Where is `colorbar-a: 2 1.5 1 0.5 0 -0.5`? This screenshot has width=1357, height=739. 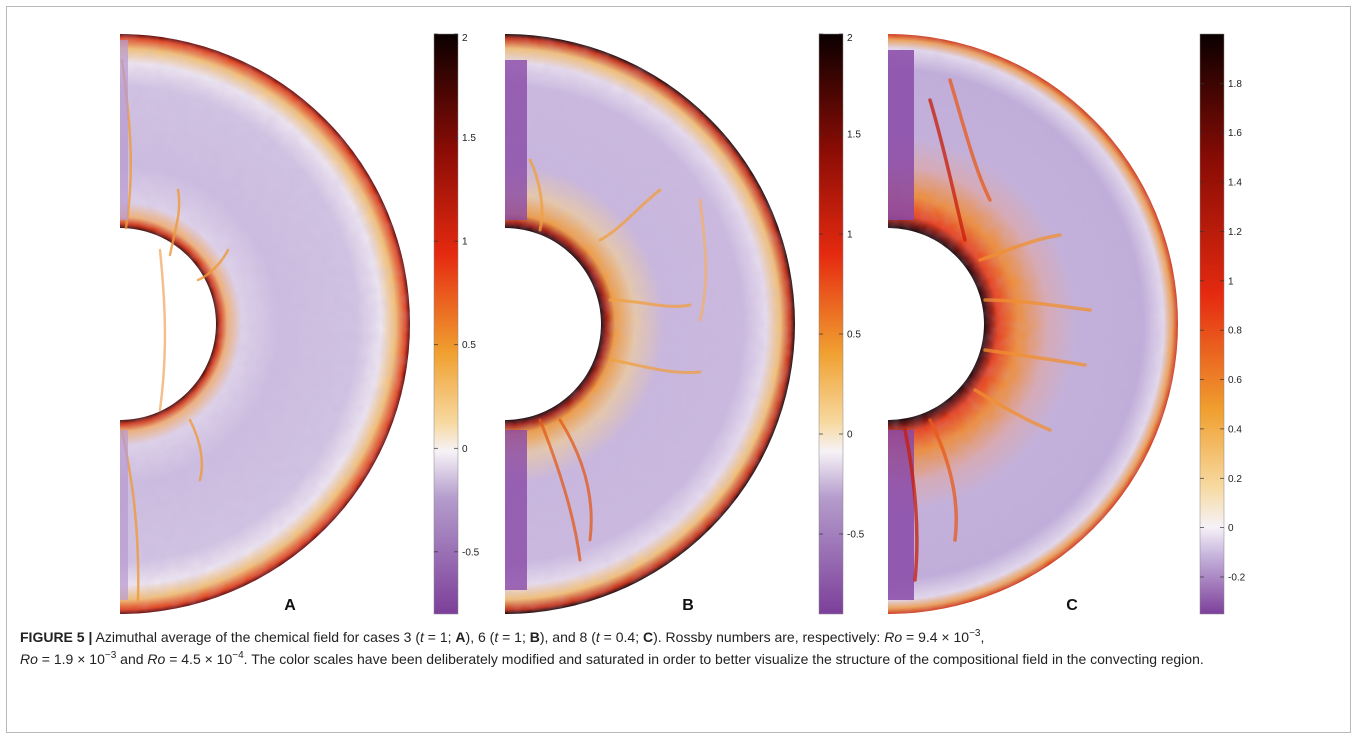 colorbar-a: 2 1.5 1 0.5 0 -0.5 is located at coordinates (456, 324).